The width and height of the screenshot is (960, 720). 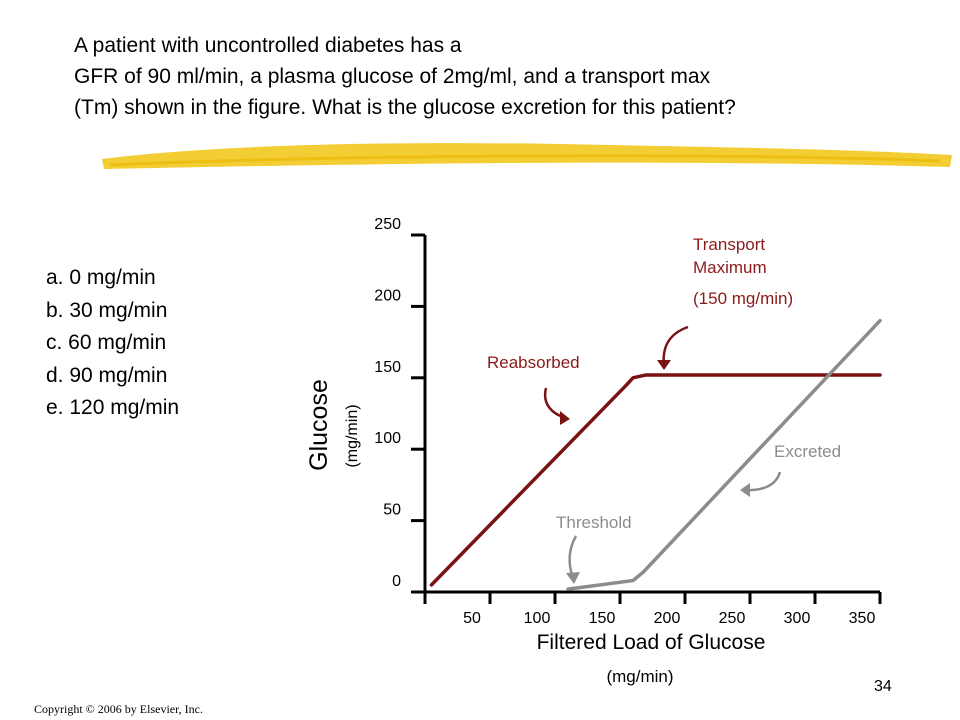 I want to click on answer-choice-a: a. 0 mg/min, so click(x=101, y=277).